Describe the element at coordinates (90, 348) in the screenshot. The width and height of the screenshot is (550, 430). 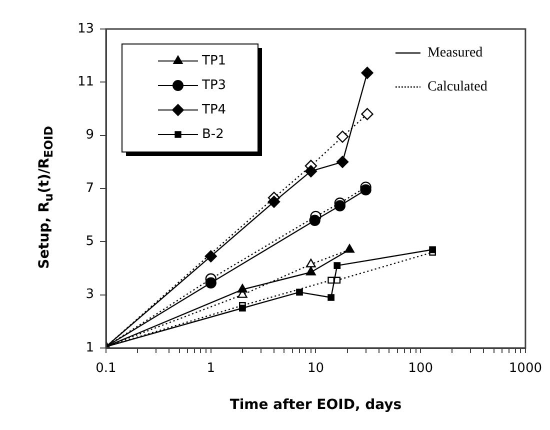
I see `y-tick-label: 1` at that location.